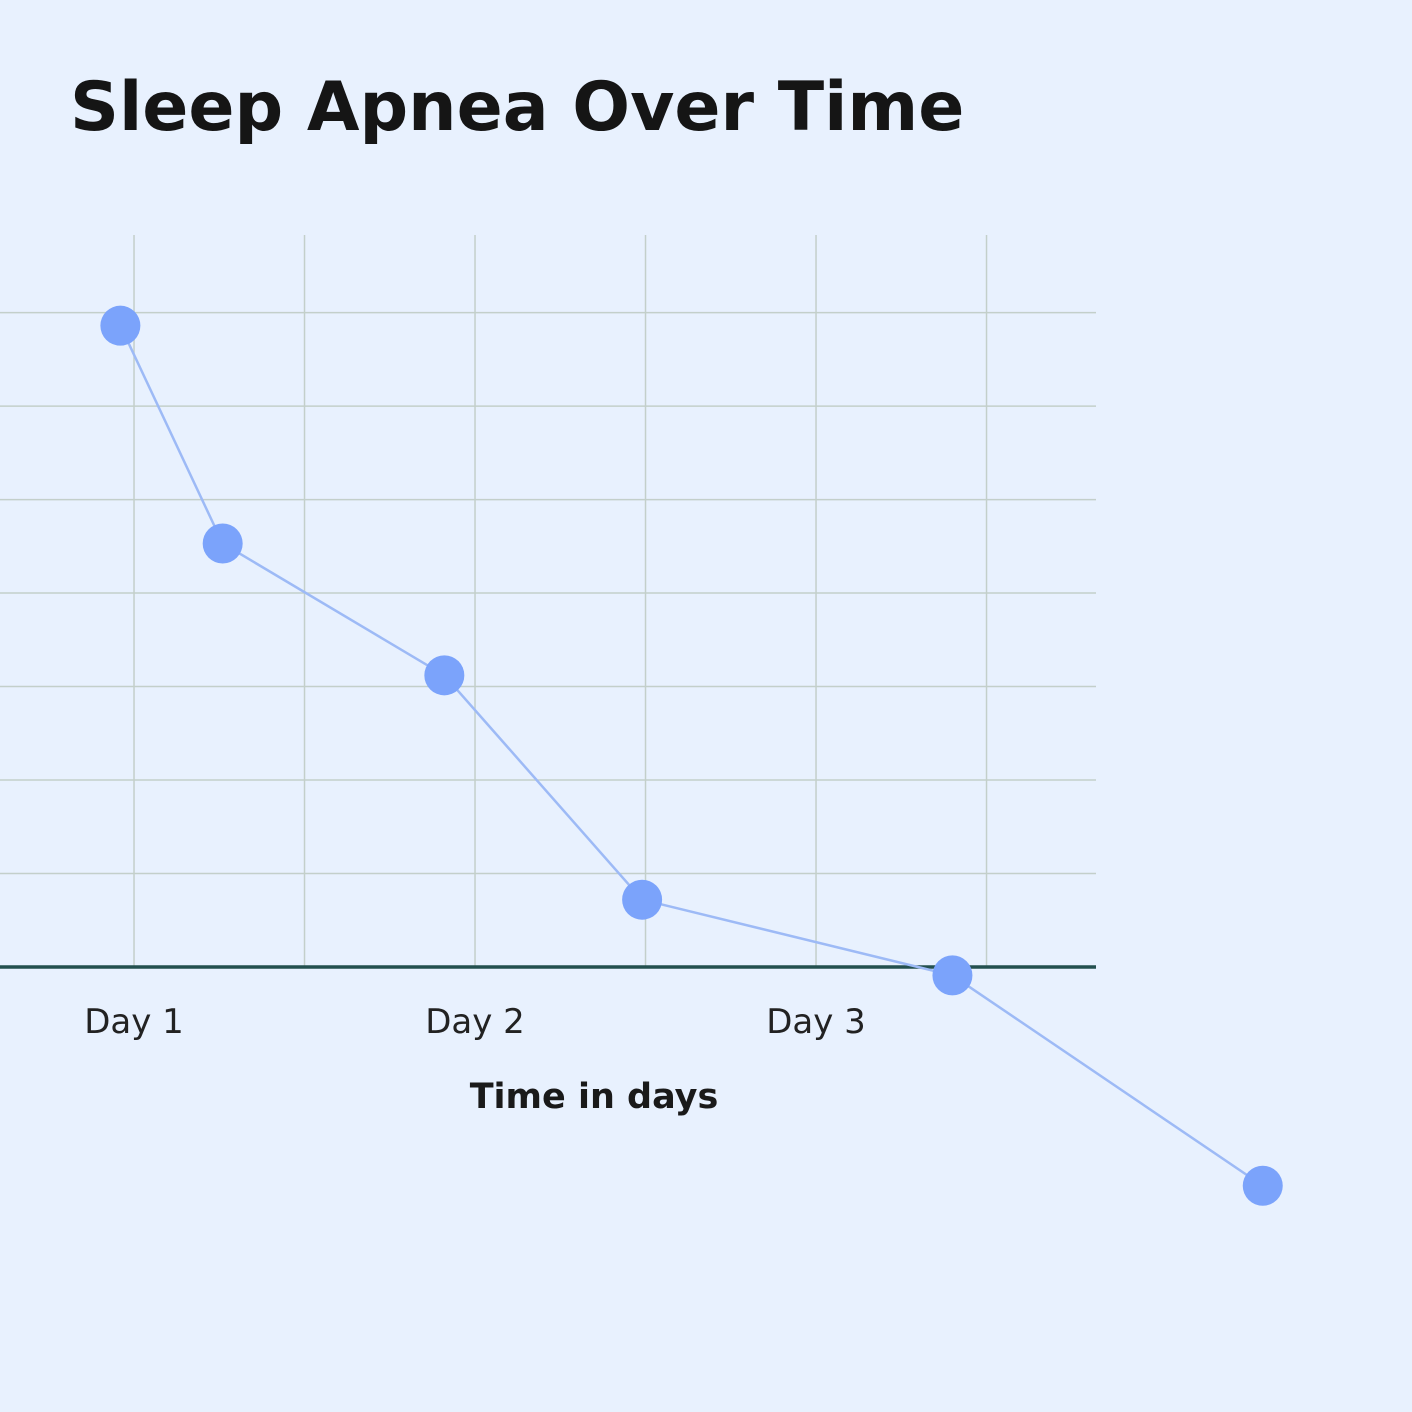 The height and width of the screenshot is (1412, 1412). I want to click on x-tick-label: Day 2, so click(475, 1022).